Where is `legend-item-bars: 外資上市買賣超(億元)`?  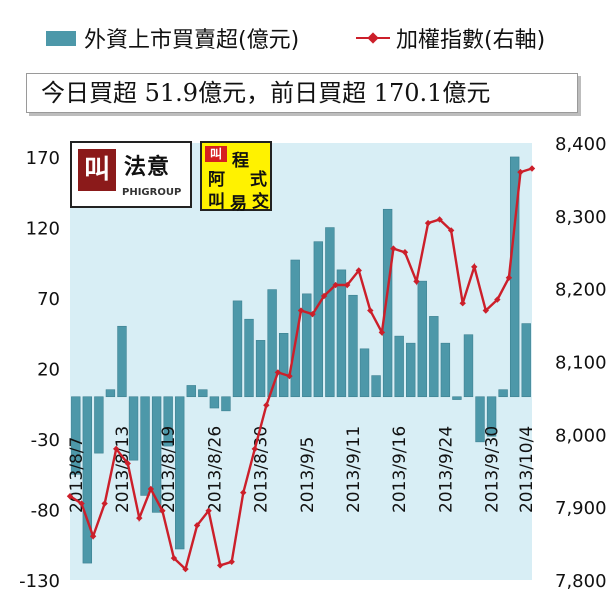 legend-item-bars: 外資上市買賣超(億元) is located at coordinates (172, 38).